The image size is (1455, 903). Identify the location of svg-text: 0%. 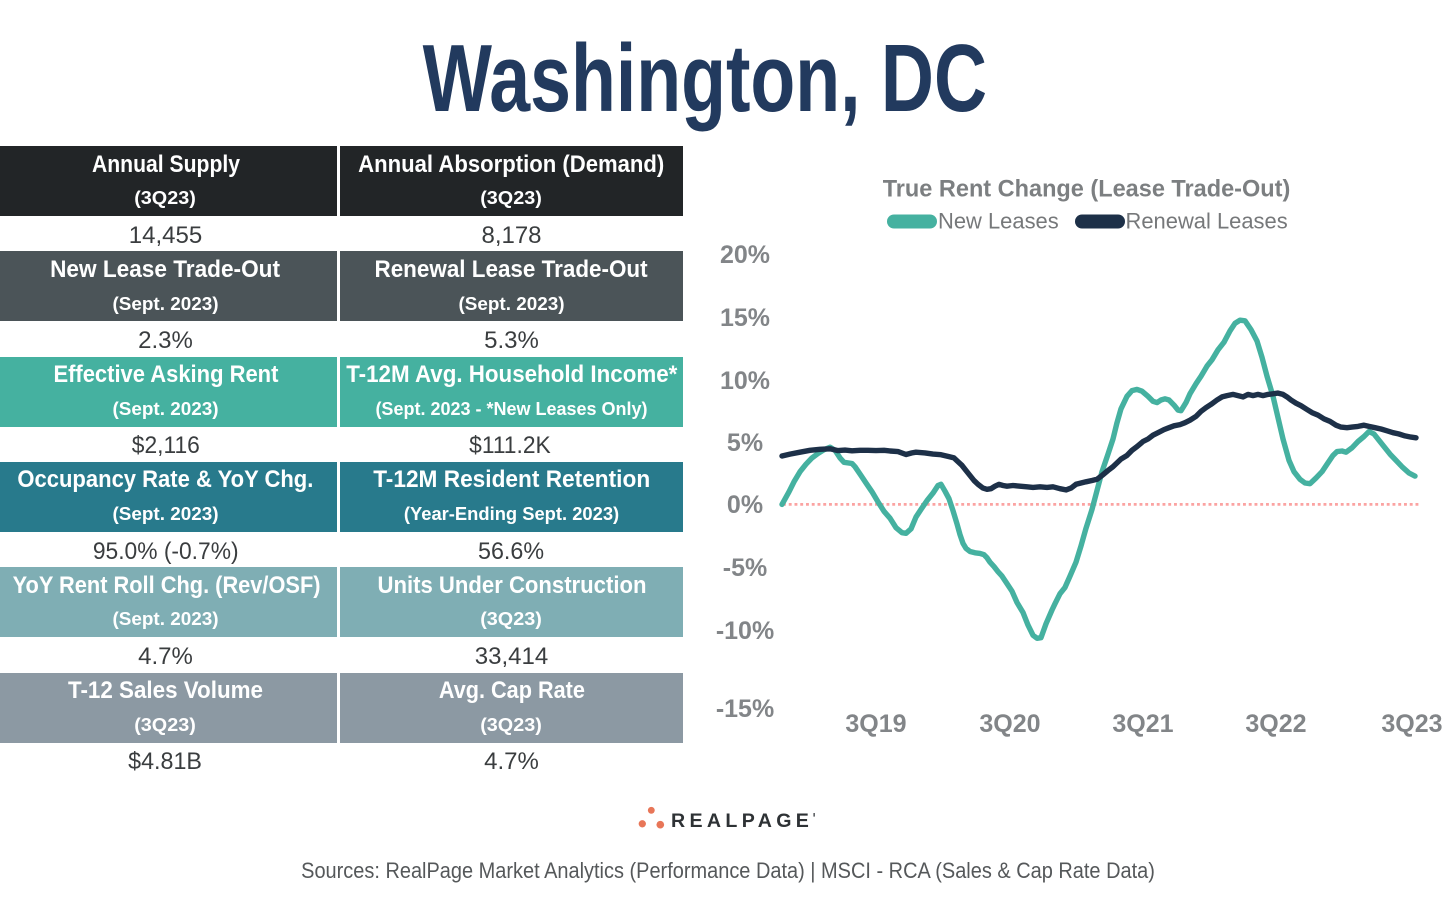
(745, 505).